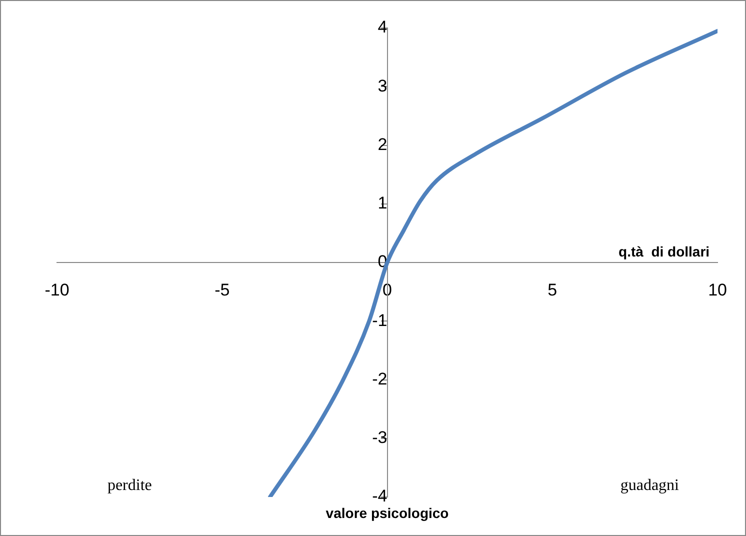 Image resolution: width=746 pixels, height=536 pixels. I want to click on x-tick-label: 10, so click(718, 290).